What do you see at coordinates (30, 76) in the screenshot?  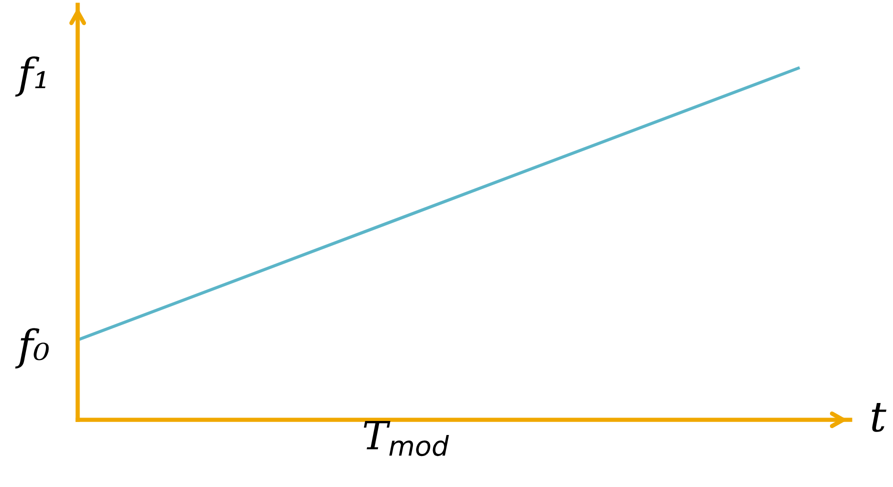 I see `annotation: f₁` at bounding box center [30, 76].